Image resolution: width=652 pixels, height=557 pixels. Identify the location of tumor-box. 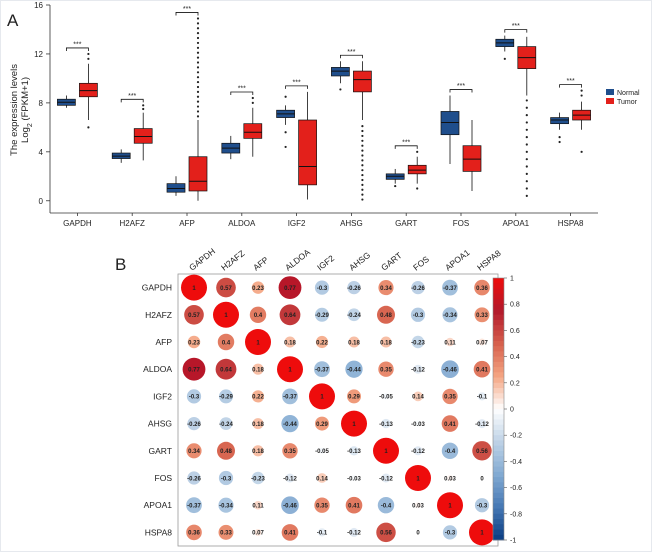
(198, 174).